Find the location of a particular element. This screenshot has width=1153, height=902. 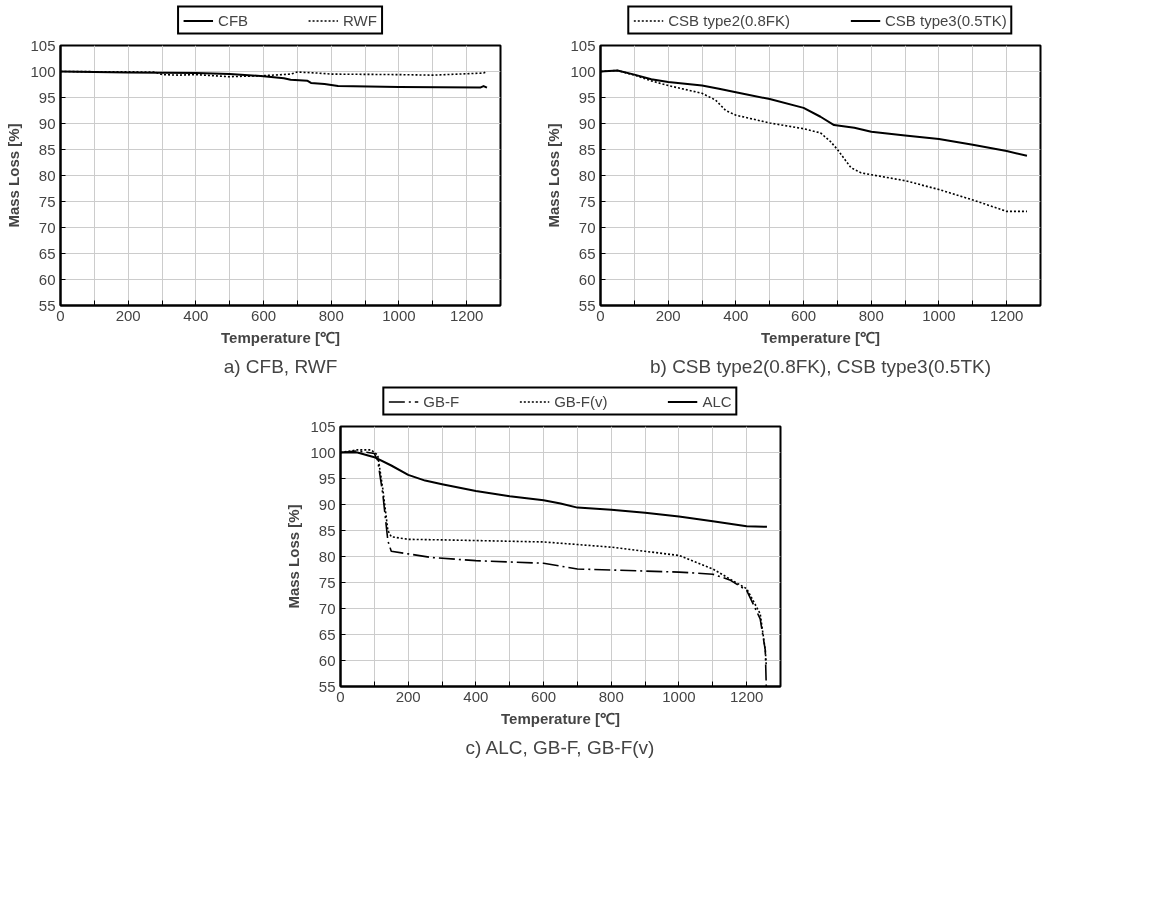

legend-label: CSB type2(0.8FK) is located at coordinates (729, 20).